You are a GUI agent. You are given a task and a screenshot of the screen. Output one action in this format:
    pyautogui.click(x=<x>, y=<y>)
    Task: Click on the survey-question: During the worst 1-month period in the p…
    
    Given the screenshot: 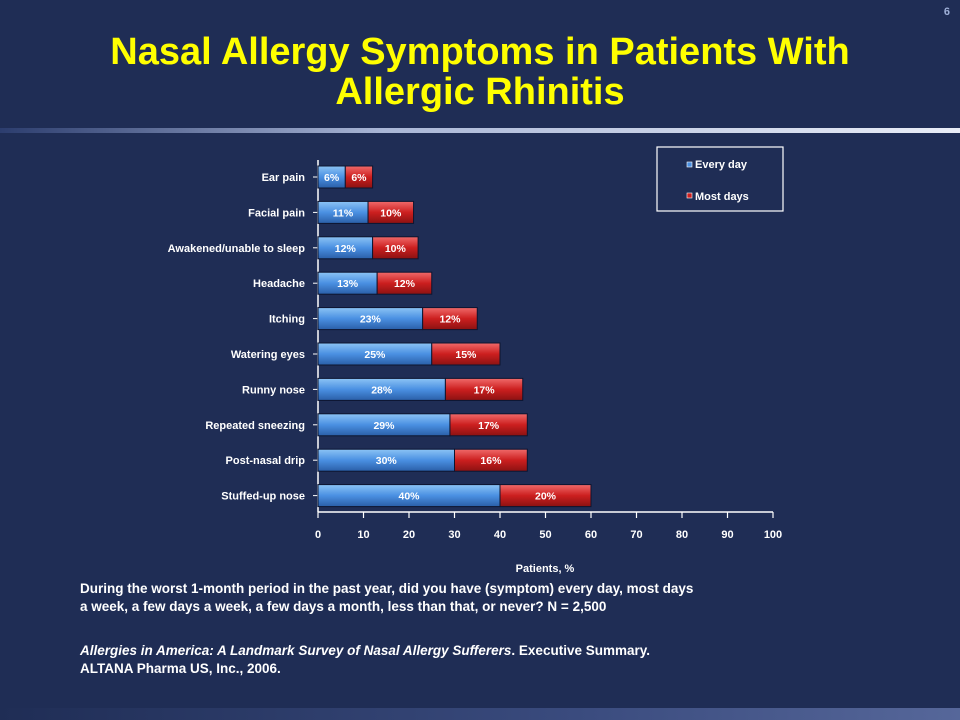 What is the action you would take?
    pyautogui.click(x=387, y=597)
    